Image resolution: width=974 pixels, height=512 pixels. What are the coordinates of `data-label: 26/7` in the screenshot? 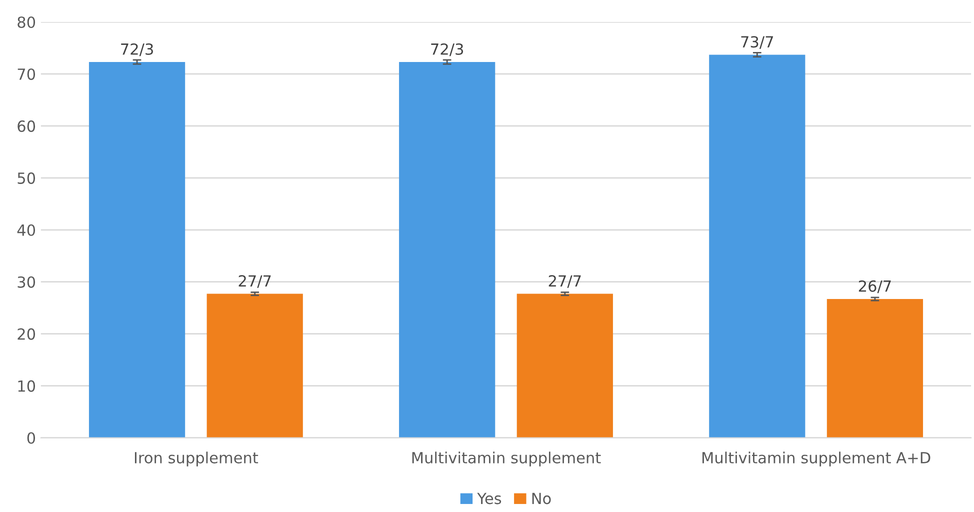 It's located at (874, 287).